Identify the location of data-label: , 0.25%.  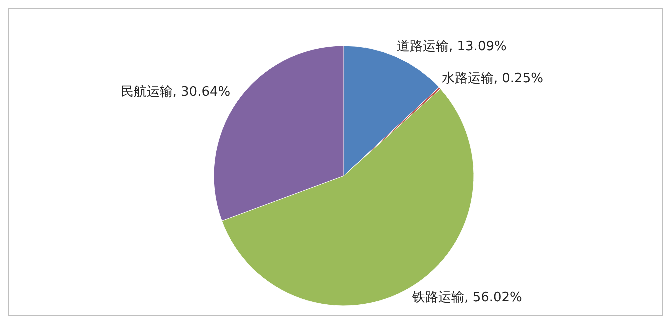
(519, 79).